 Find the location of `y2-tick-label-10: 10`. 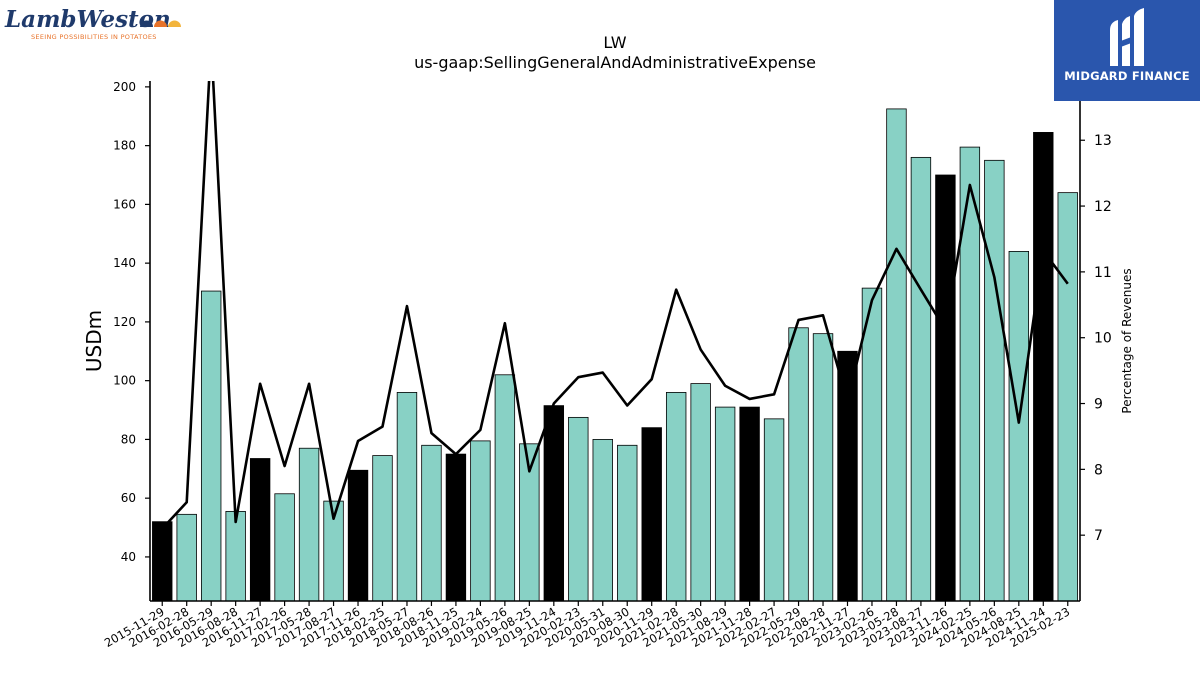

y2-tick-label-10: 10 is located at coordinates (1103, 339).